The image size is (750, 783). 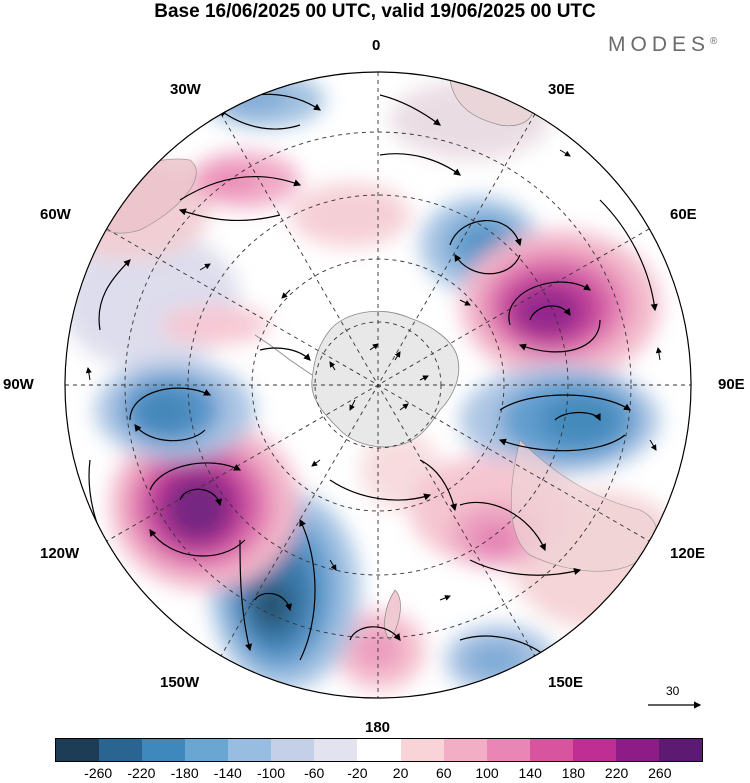 I want to click on lon-label-0: 0, so click(x=376, y=45).